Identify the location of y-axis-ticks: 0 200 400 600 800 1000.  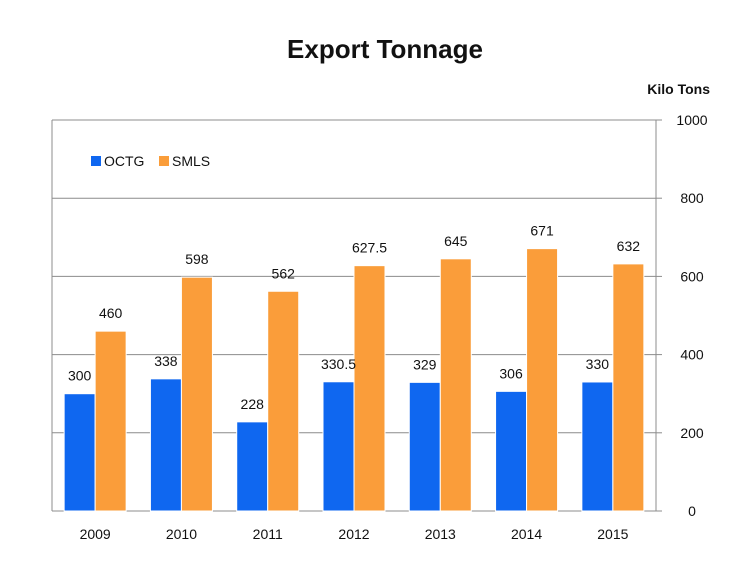
(682, 315).